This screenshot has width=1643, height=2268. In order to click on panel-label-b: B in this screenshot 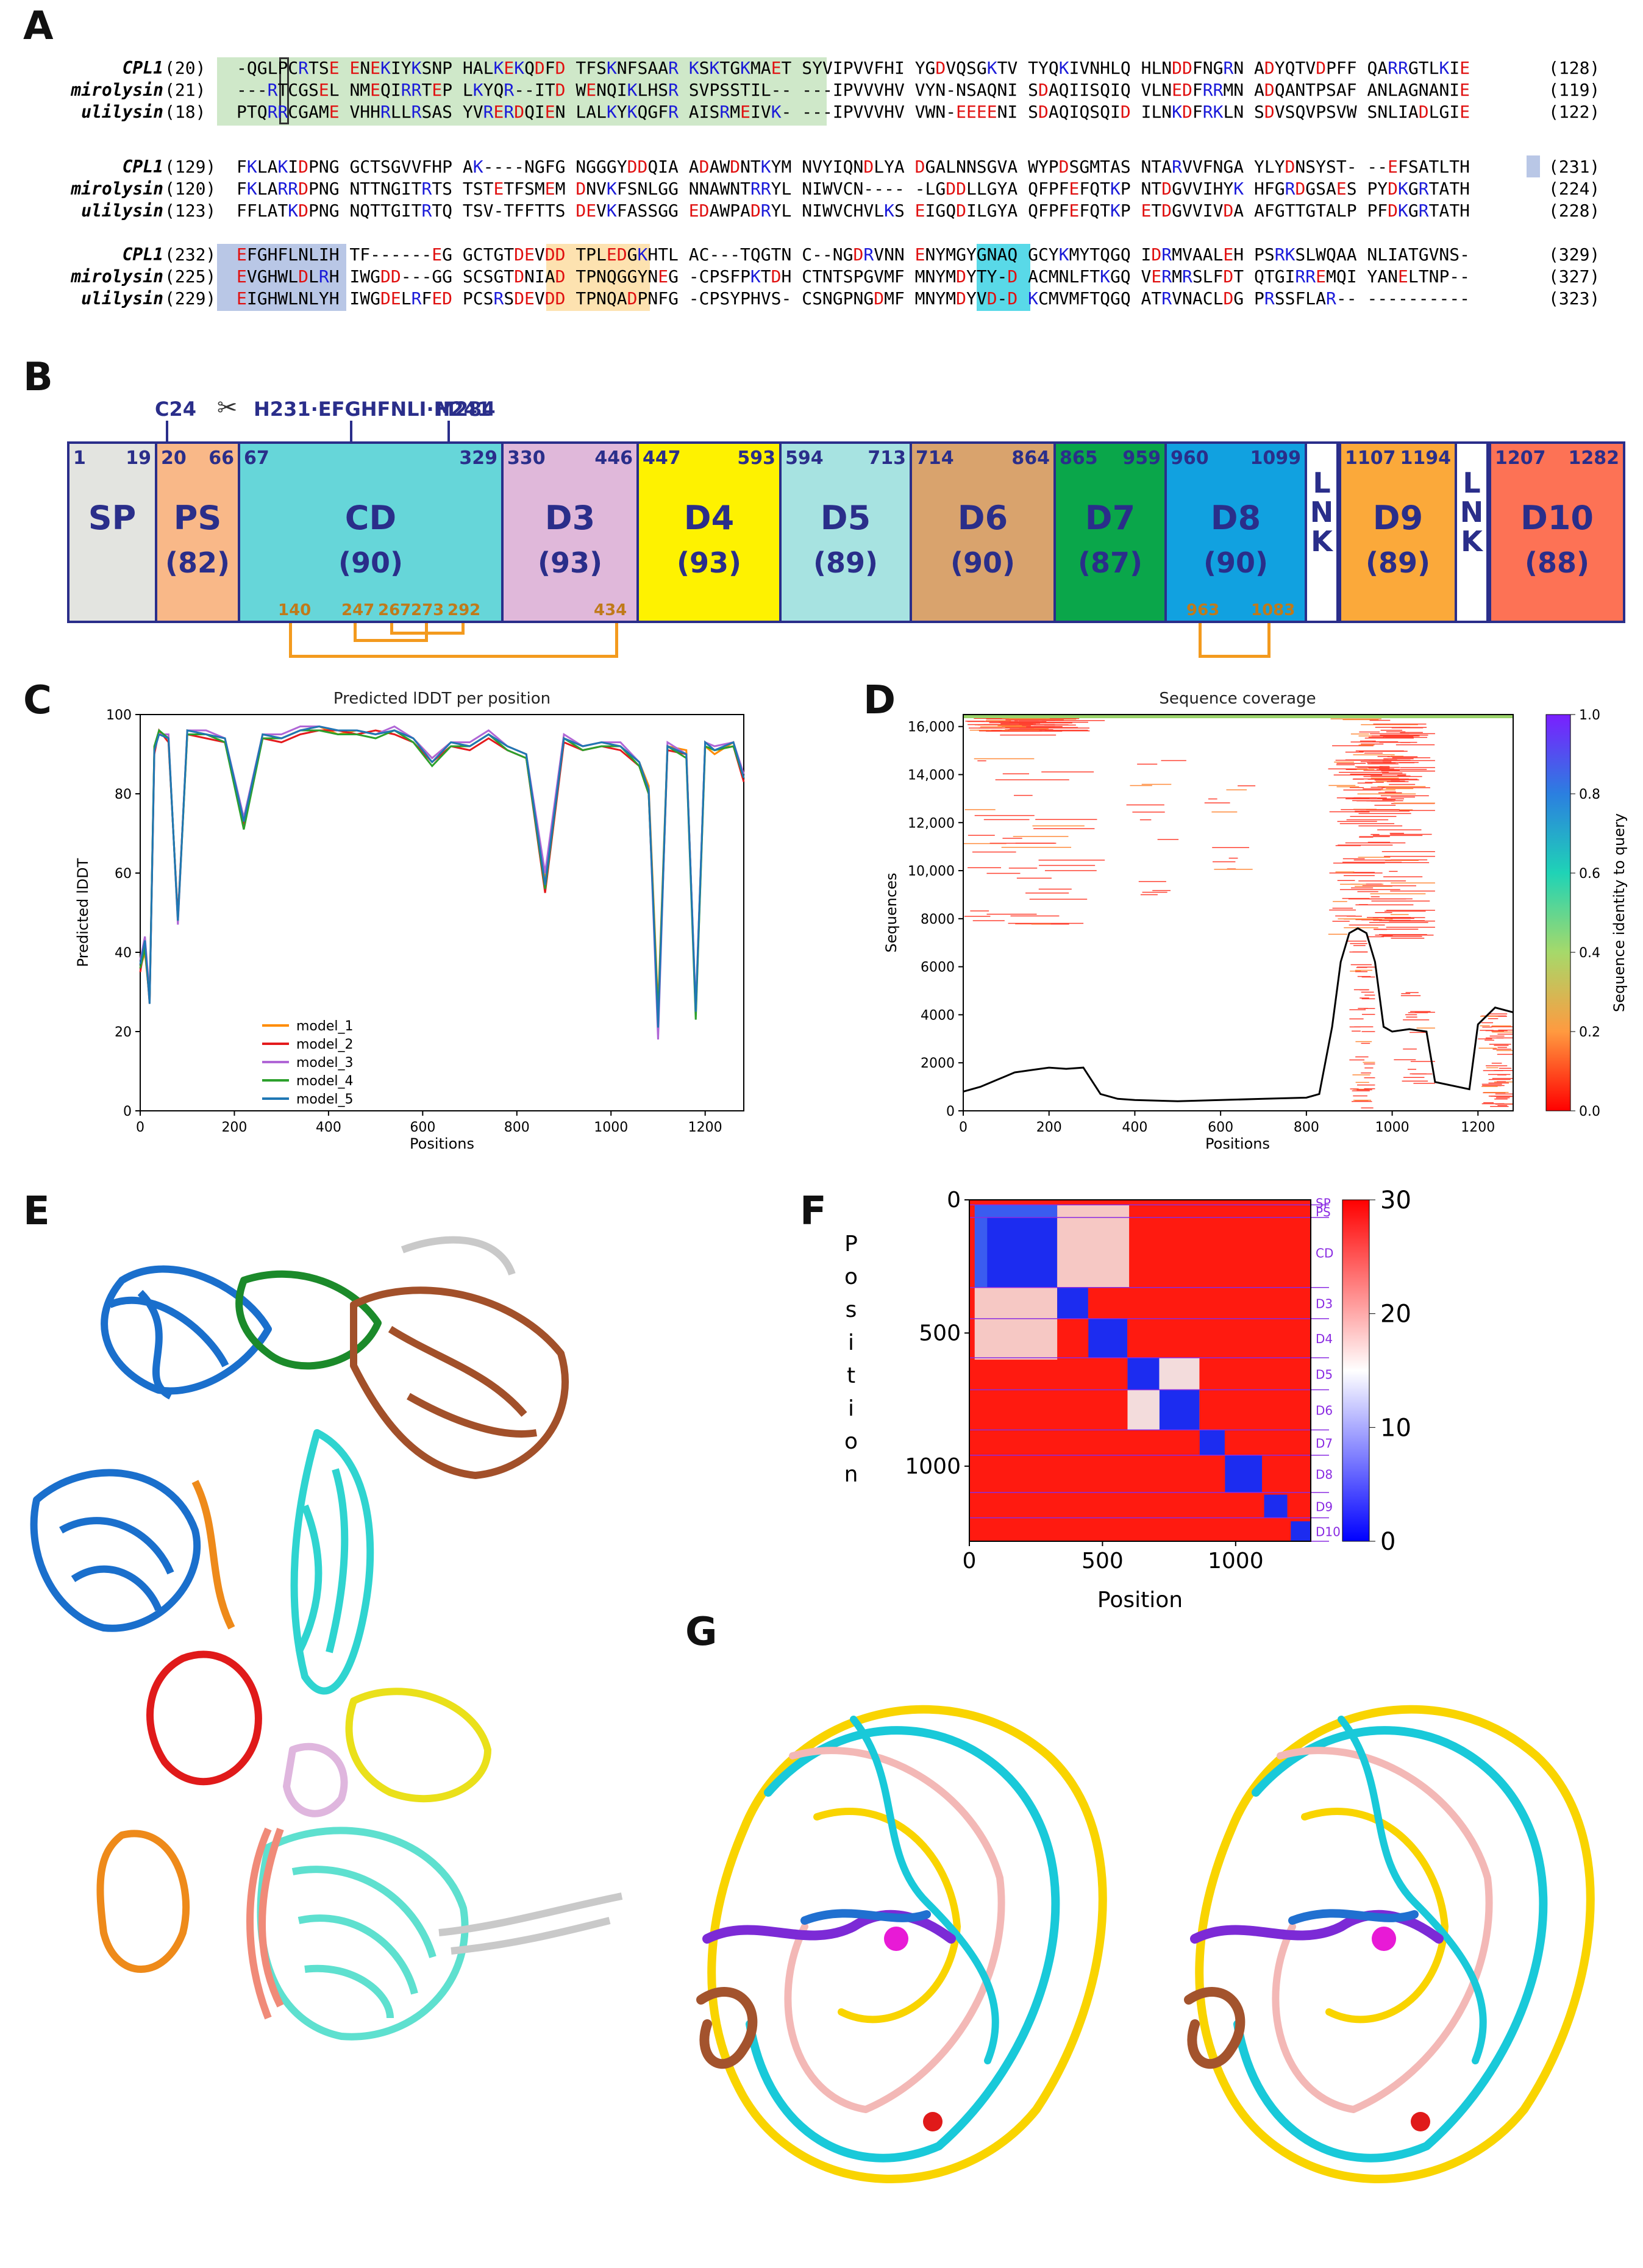, I will do `click(38, 377)`.